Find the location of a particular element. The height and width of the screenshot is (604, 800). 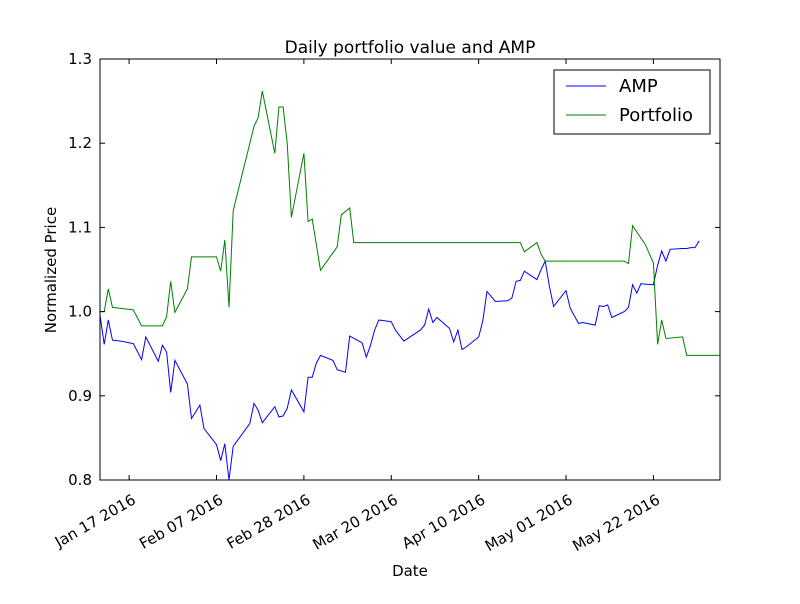

y-tick-label: 1.0 is located at coordinates (80, 312).